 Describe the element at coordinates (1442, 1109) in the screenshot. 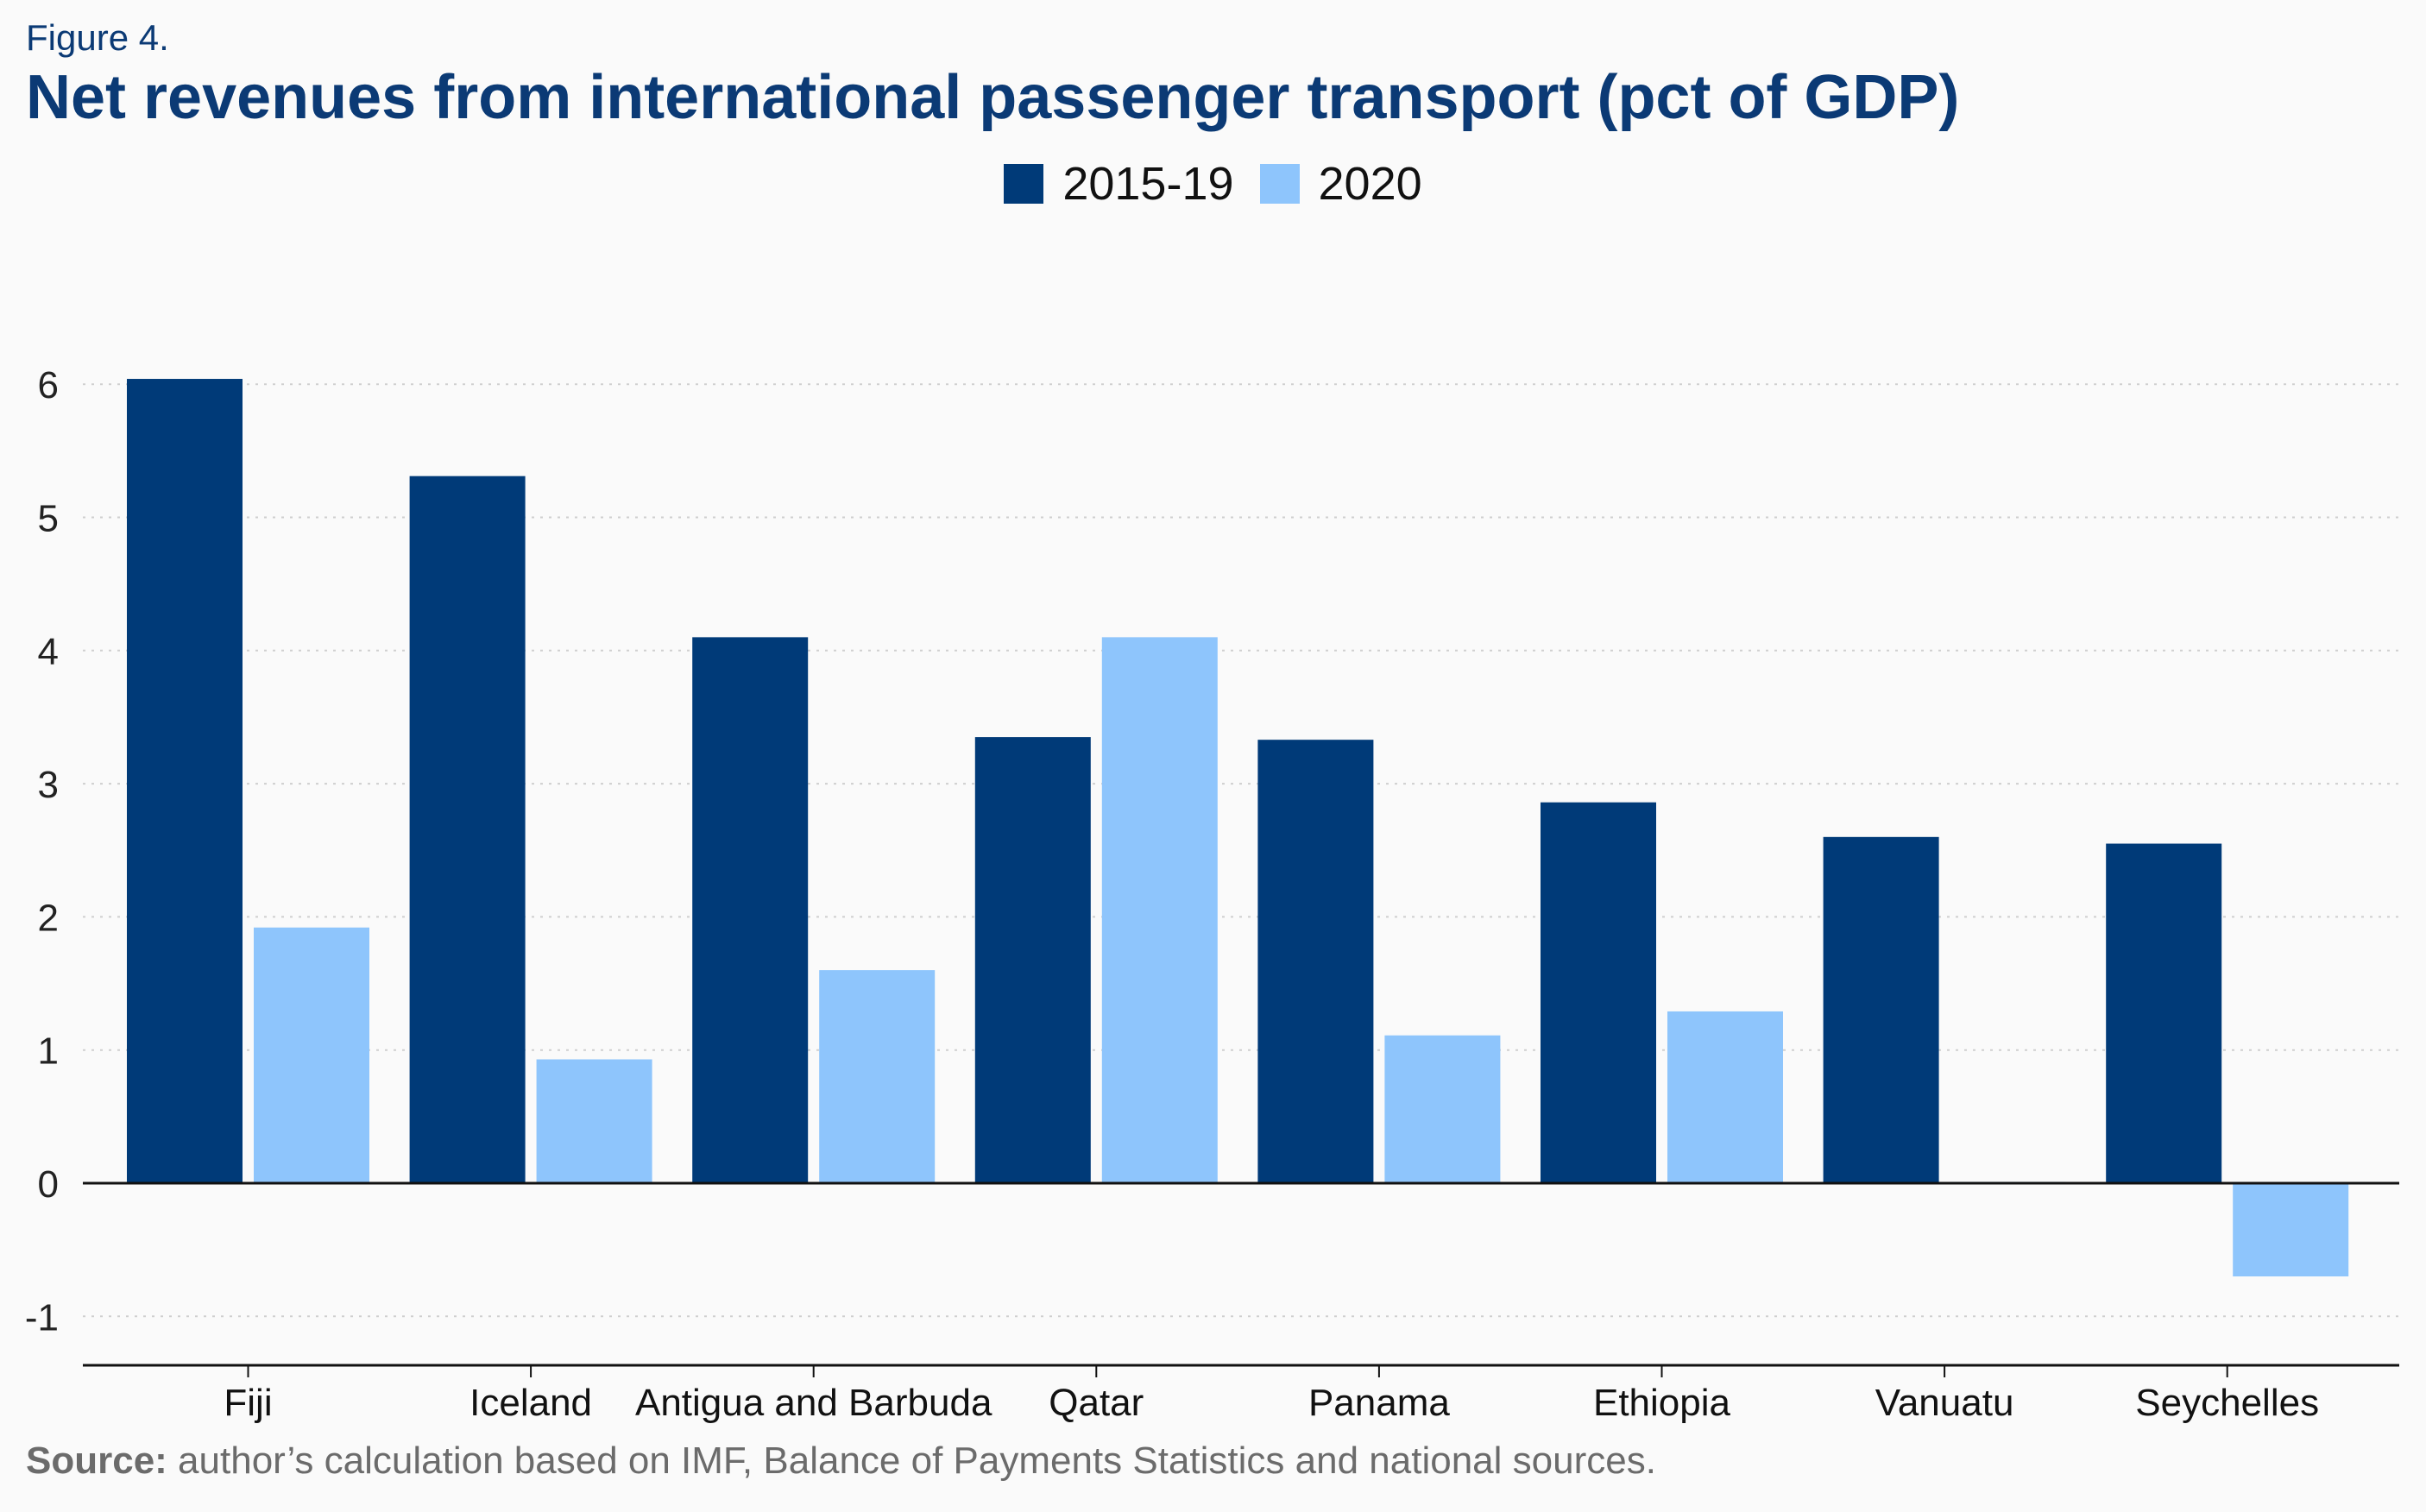

I see `bar-2020-panama` at that location.